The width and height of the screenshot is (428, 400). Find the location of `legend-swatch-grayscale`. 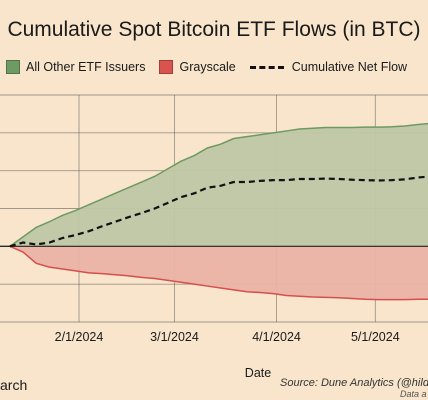

legend-swatch-grayscale is located at coordinates (166, 67).